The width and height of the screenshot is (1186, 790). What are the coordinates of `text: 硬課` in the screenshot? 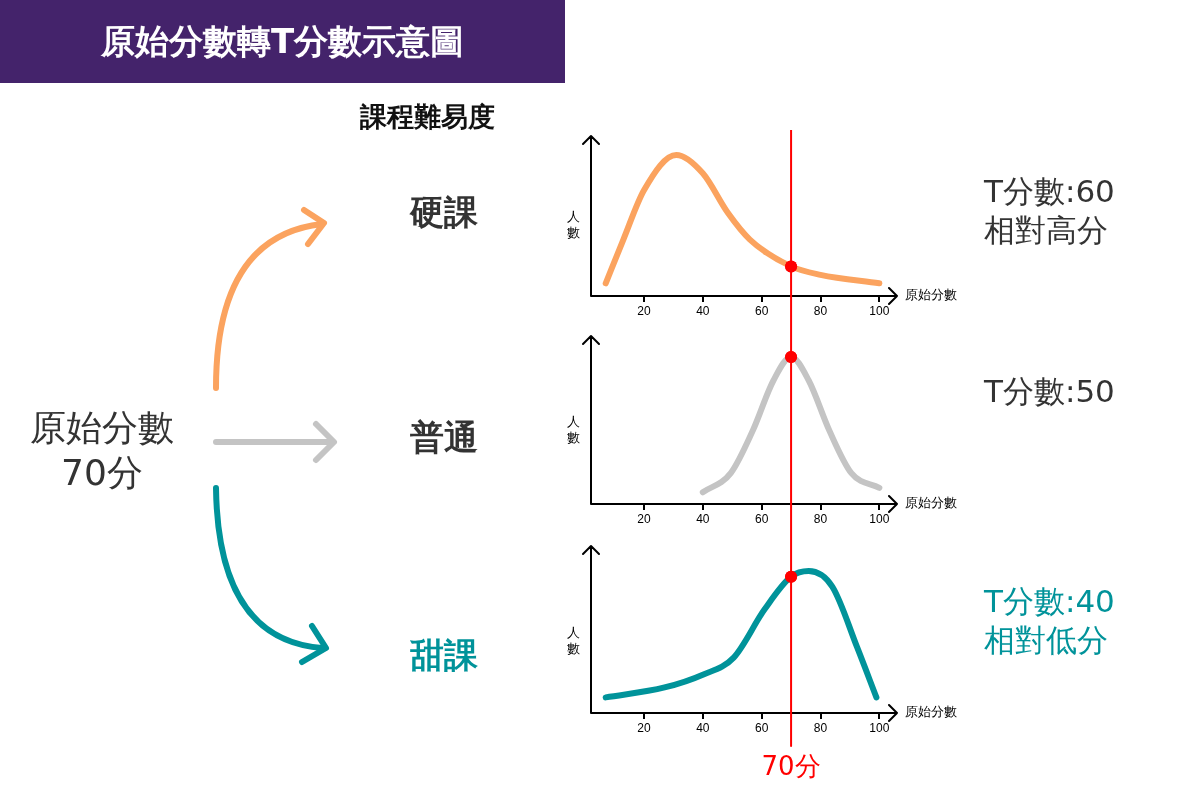 It's located at (444, 212).